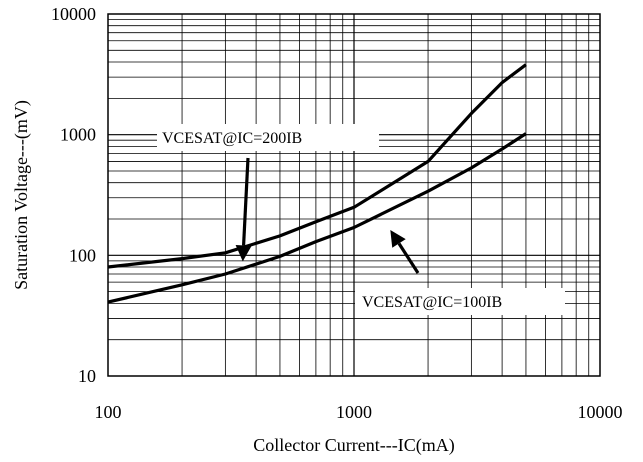 The image size is (643, 462). Describe the element at coordinates (21, 195) in the screenshot. I see `y-axis-label: Saturation Voltage---(mV)` at that location.